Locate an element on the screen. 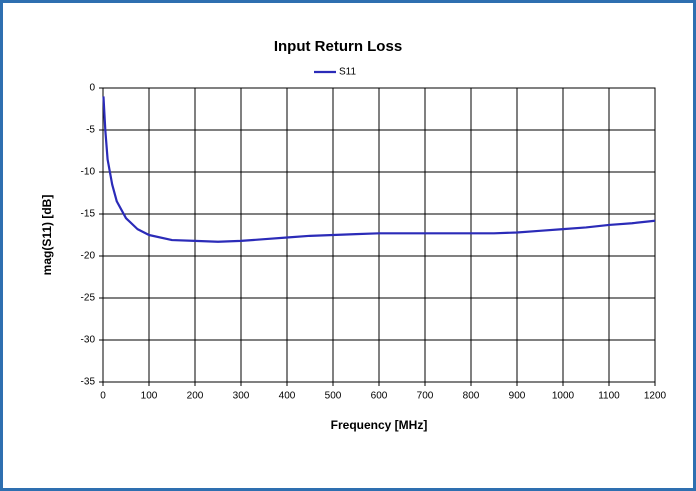 Image resolution: width=696 pixels, height=491 pixels. x-tick-label: 100 is located at coordinates (149, 396).